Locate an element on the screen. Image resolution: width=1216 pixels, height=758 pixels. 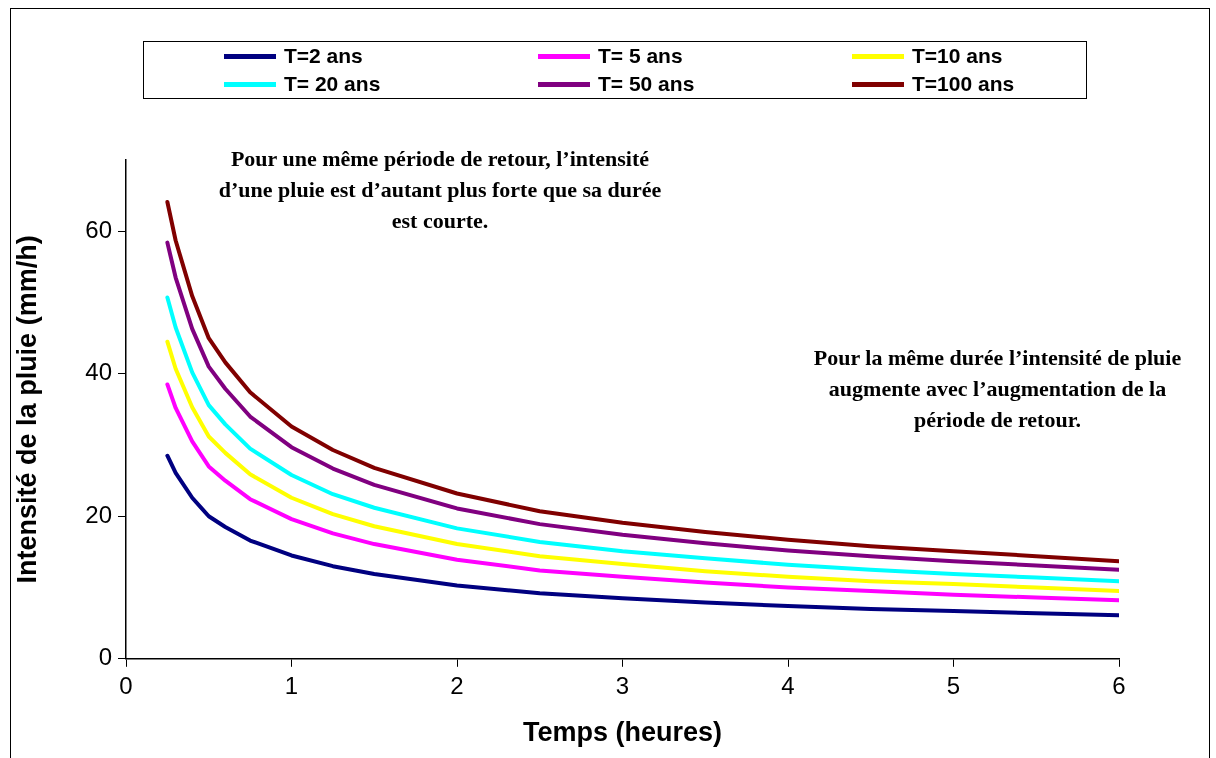
annotation: Pour une même période de retour, l’intensité d’une pluie est d’autant plus forte que sa durée est courte. is located at coordinates (440, 190).